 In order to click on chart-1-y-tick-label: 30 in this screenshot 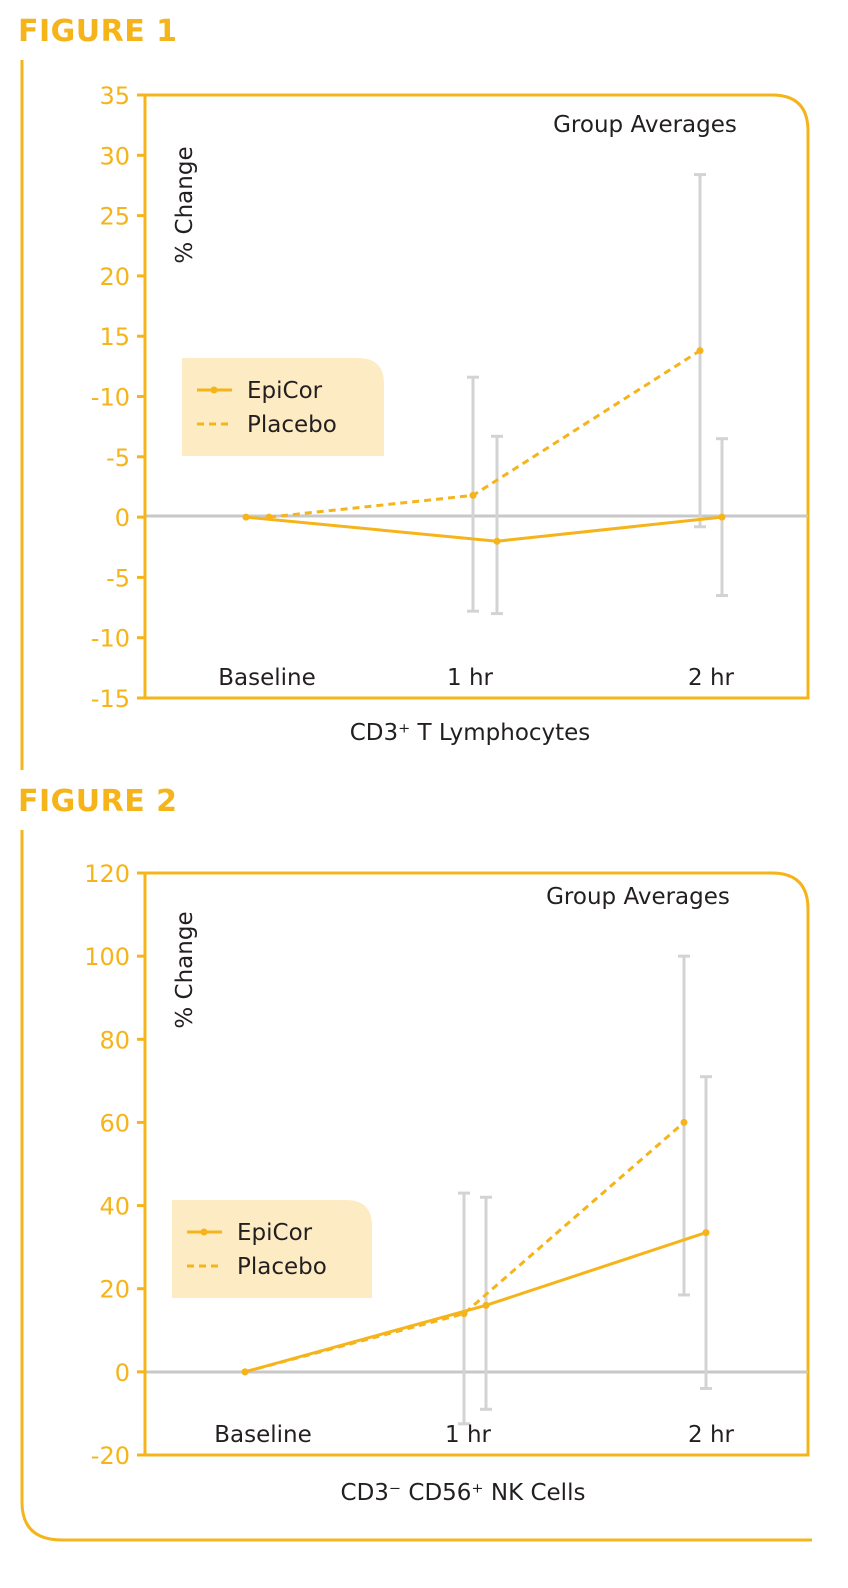, I will do `click(114, 156)`.